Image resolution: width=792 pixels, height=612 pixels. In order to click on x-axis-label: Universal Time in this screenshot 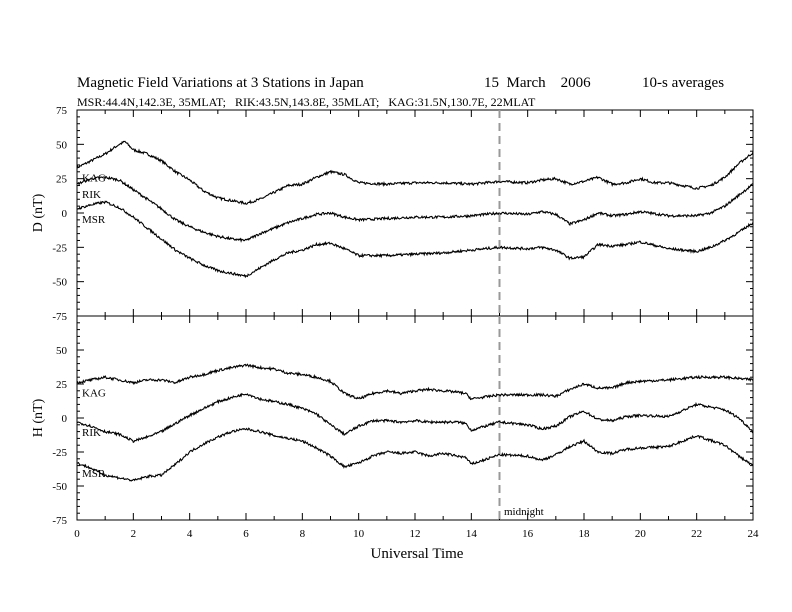, I will do `click(417, 554)`.